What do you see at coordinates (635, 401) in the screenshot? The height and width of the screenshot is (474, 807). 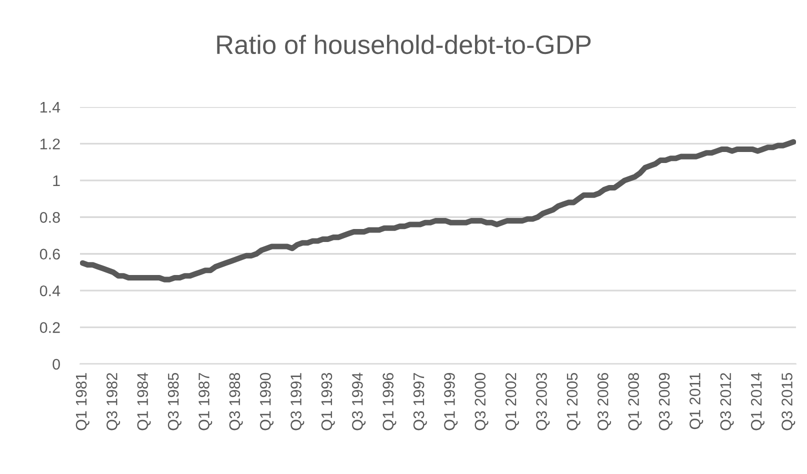 I see `x-tick-label: Q1 2008` at bounding box center [635, 401].